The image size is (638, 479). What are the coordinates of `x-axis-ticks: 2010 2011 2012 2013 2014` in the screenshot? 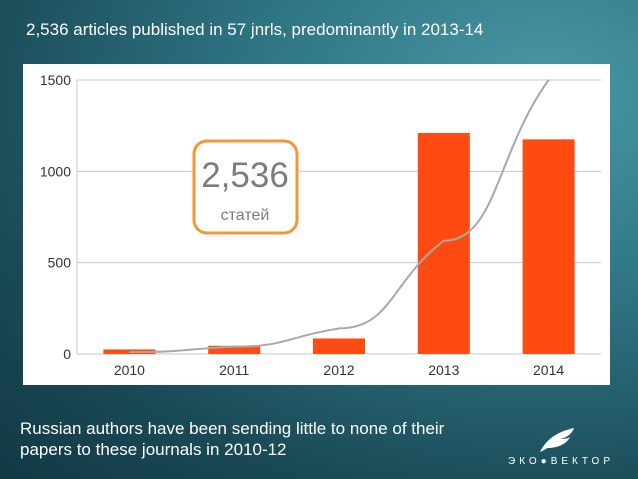 It's located at (339, 370).